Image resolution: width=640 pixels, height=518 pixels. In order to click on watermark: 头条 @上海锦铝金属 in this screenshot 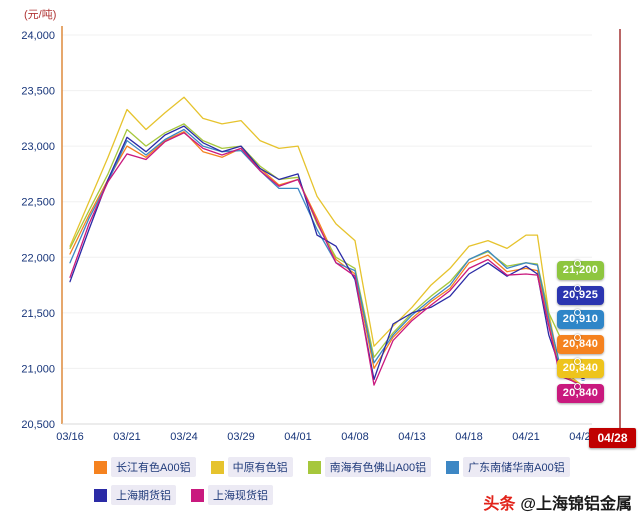, I will do `click(555, 502)`.